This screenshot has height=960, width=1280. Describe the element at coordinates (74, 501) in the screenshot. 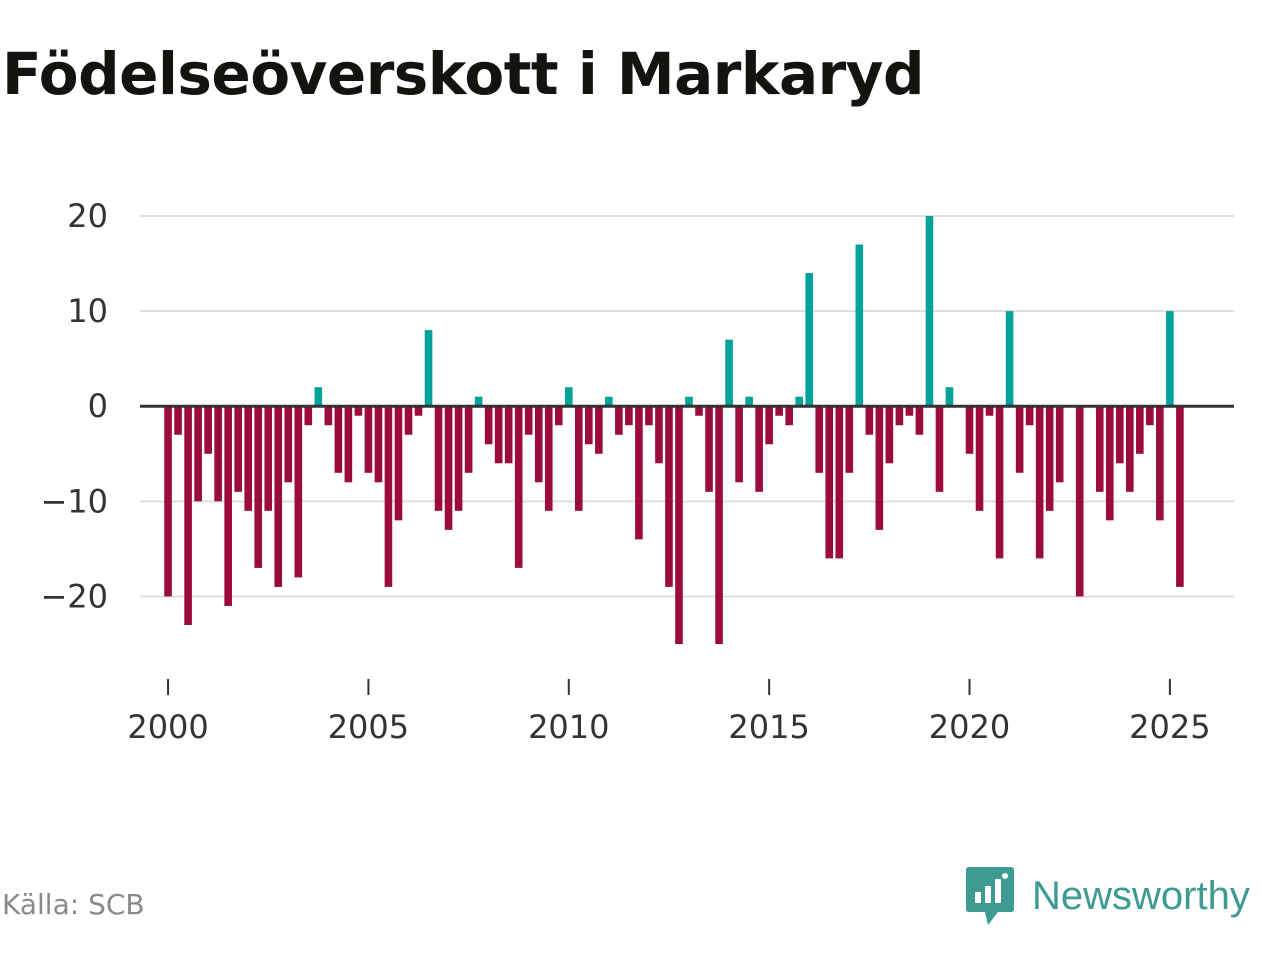

I see `y-tick-label: −10` at that location.